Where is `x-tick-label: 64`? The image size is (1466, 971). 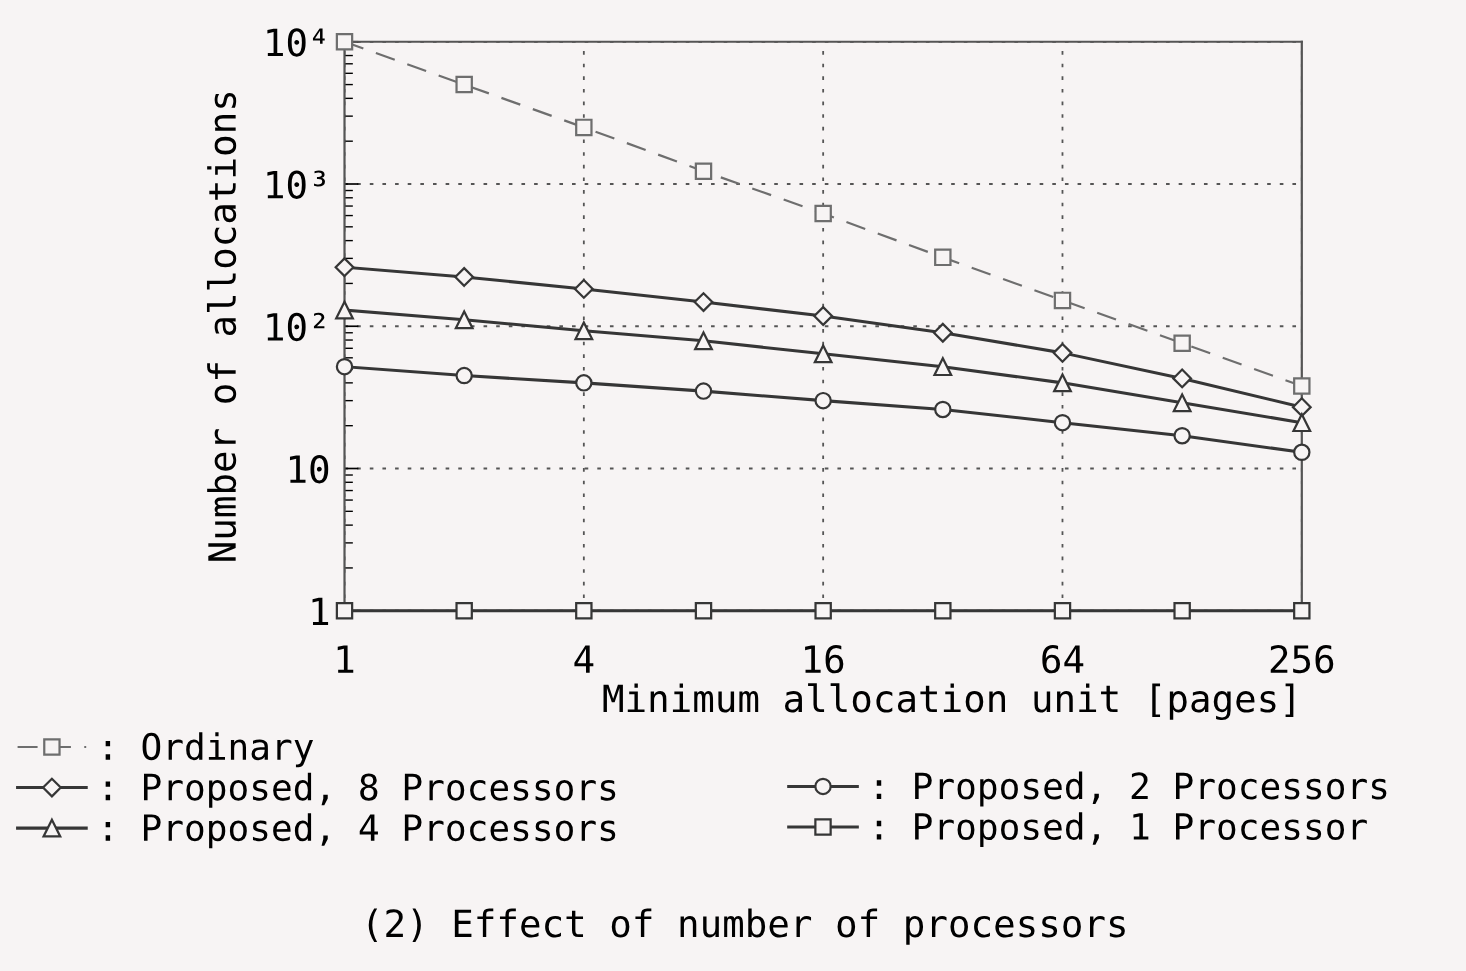
x-tick-label: 64 is located at coordinates (1063, 659).